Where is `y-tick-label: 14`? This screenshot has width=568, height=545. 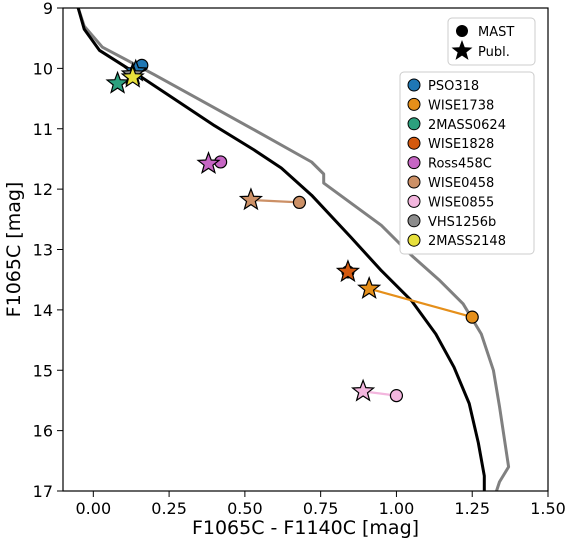
y-tick-label: 14 is located at coordinates (43, 310).